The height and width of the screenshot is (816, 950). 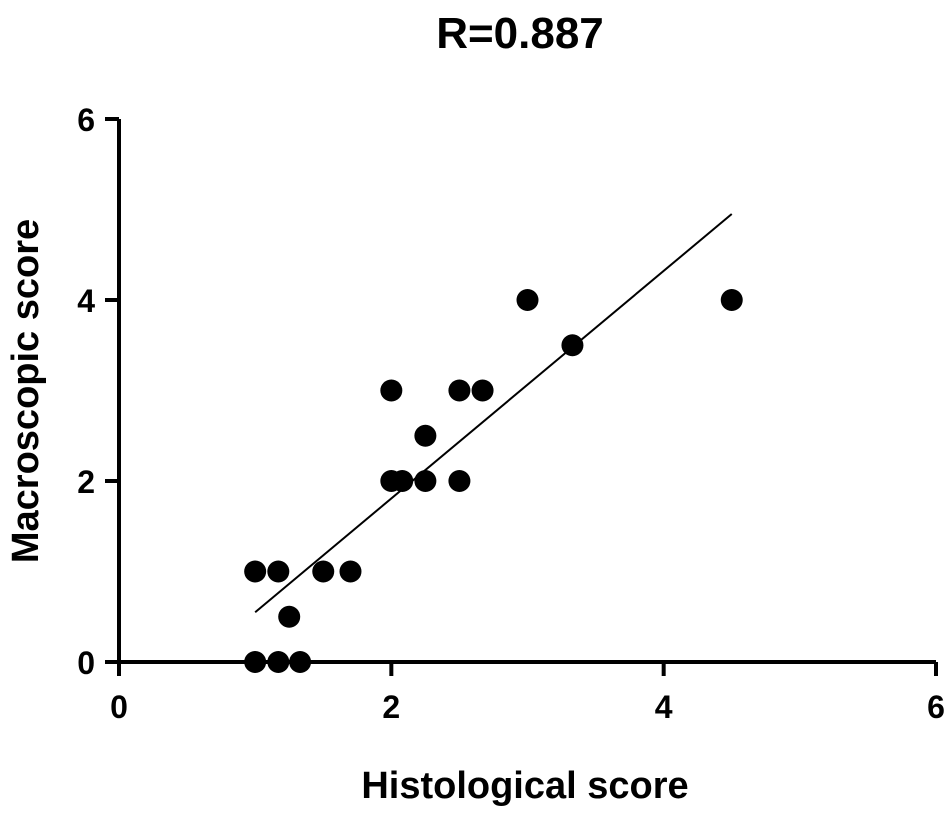 What do you see at coordinates (664, 707) in the screenshot?
I see `x-tick-label: 4` at bounding box center [664, 707].